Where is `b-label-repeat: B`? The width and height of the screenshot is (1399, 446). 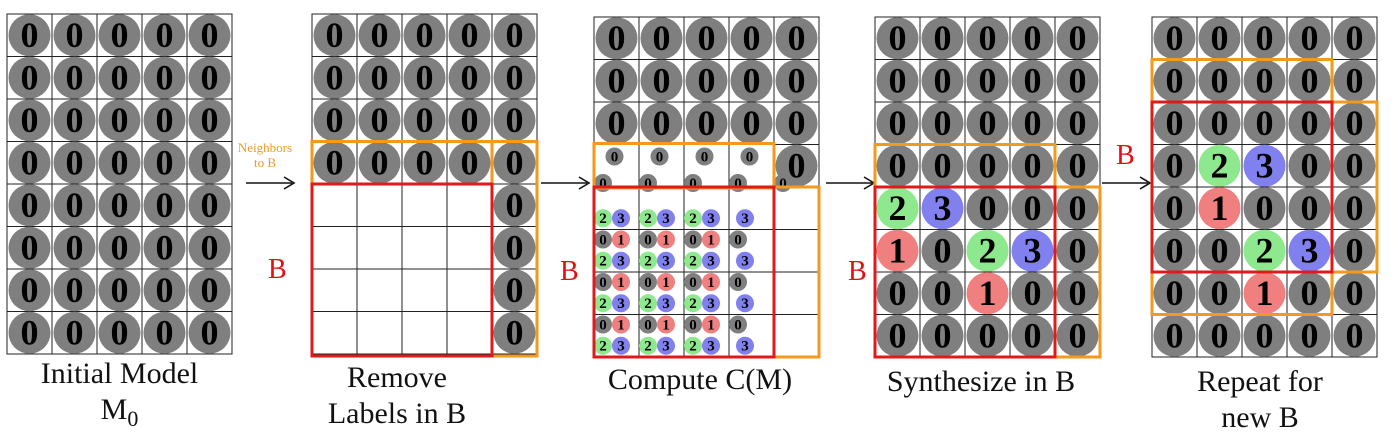
b-label-repeat: B is located at coordinates (1125, 155).